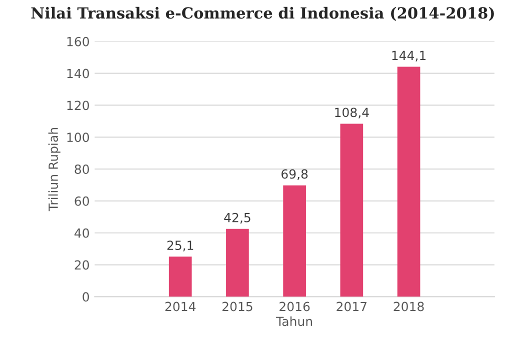 The height and width of the screenshot is (345, 526). What do you see at coordinates (237, 307) in the screenshot?
I see `x-tick-label: 2015` at bounding box center [237, 307].